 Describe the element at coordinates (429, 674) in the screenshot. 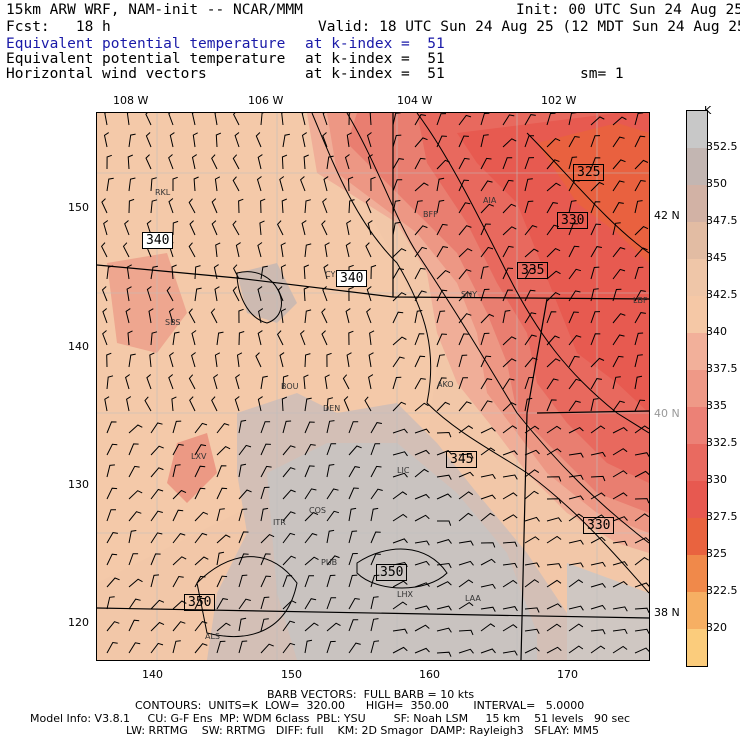

I see `grid-x-label: 160` at that location.